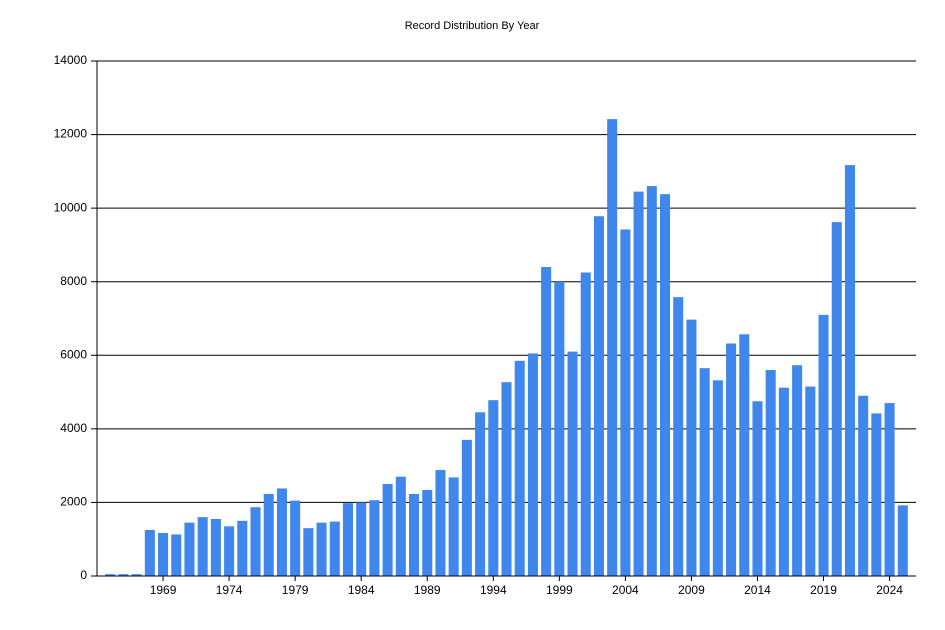 Image resolution: width=945 pixels, height=630 pixels. What do you see at coordinates (427, 590) in the screenshot?
I see `x-tick-label: 1989` at bounding box center [427, 590].